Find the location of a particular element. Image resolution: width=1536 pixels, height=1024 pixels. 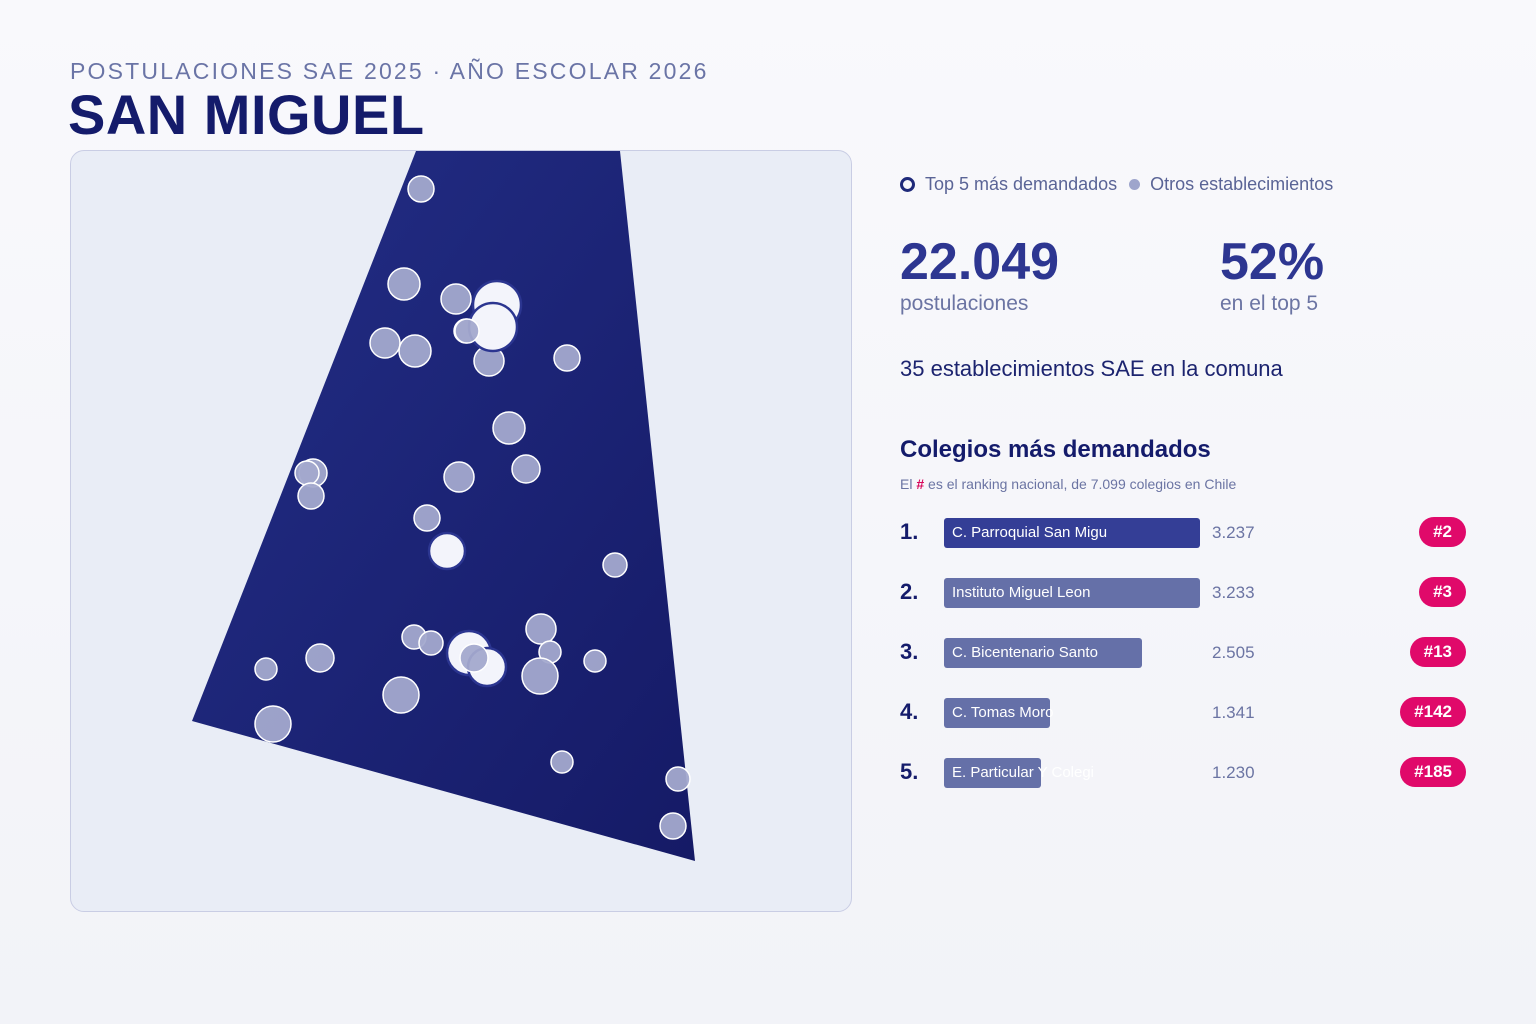

school-name: C. Parroquial San Migu is located at coordinates (1030, 532).